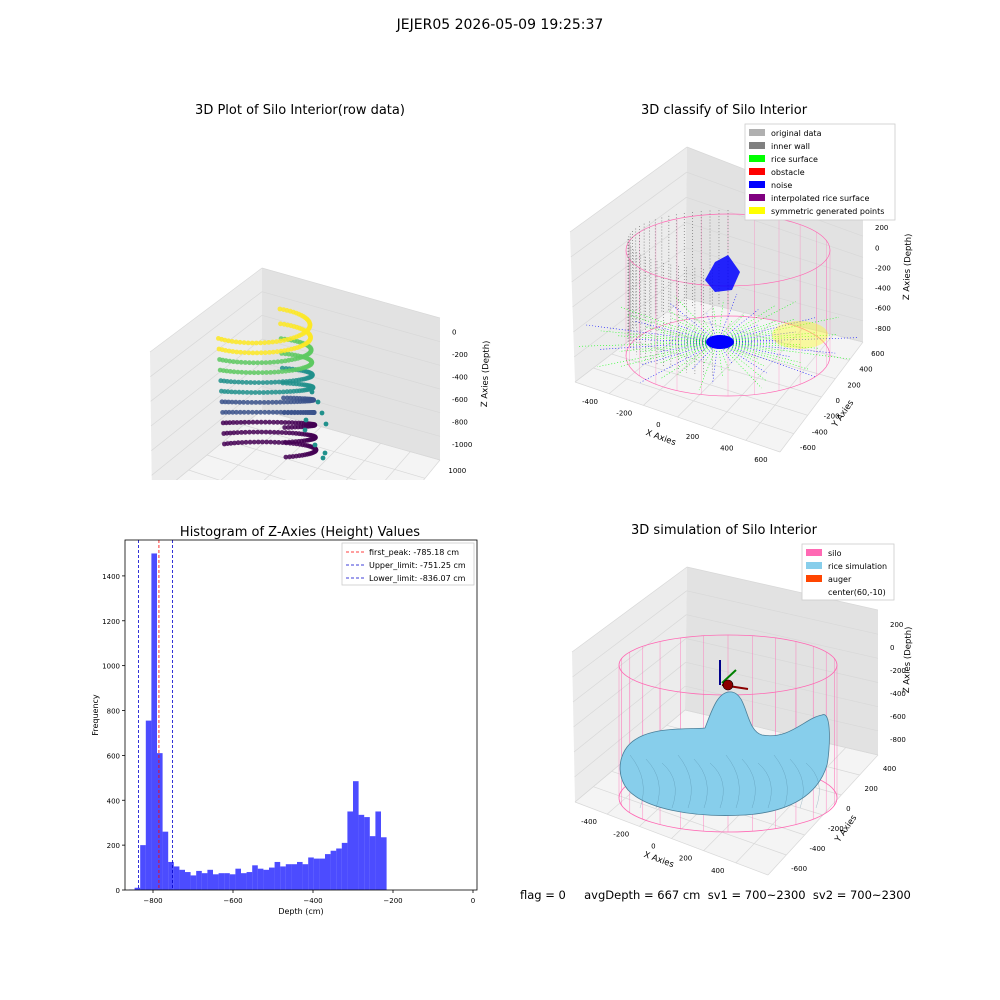  I want to click on x-tick-label: 200, so click(685, 859).